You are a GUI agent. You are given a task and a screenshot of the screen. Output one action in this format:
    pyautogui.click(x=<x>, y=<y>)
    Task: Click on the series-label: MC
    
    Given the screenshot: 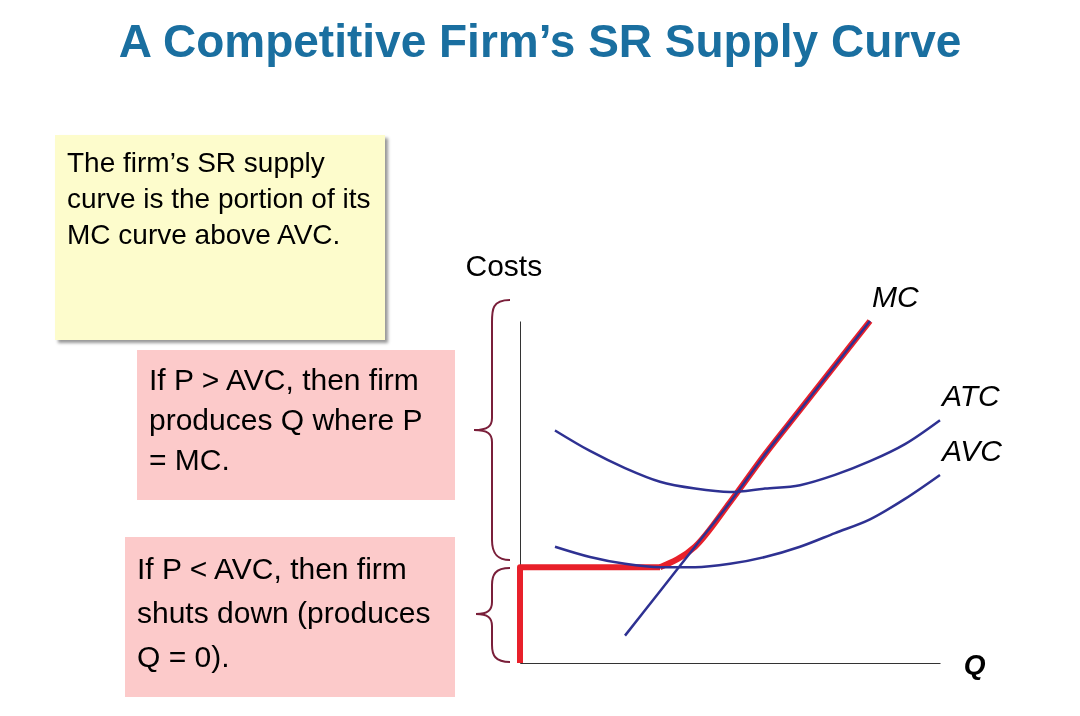 What is the action you would take?
    pyautogui.click(x=895, y=296)
    